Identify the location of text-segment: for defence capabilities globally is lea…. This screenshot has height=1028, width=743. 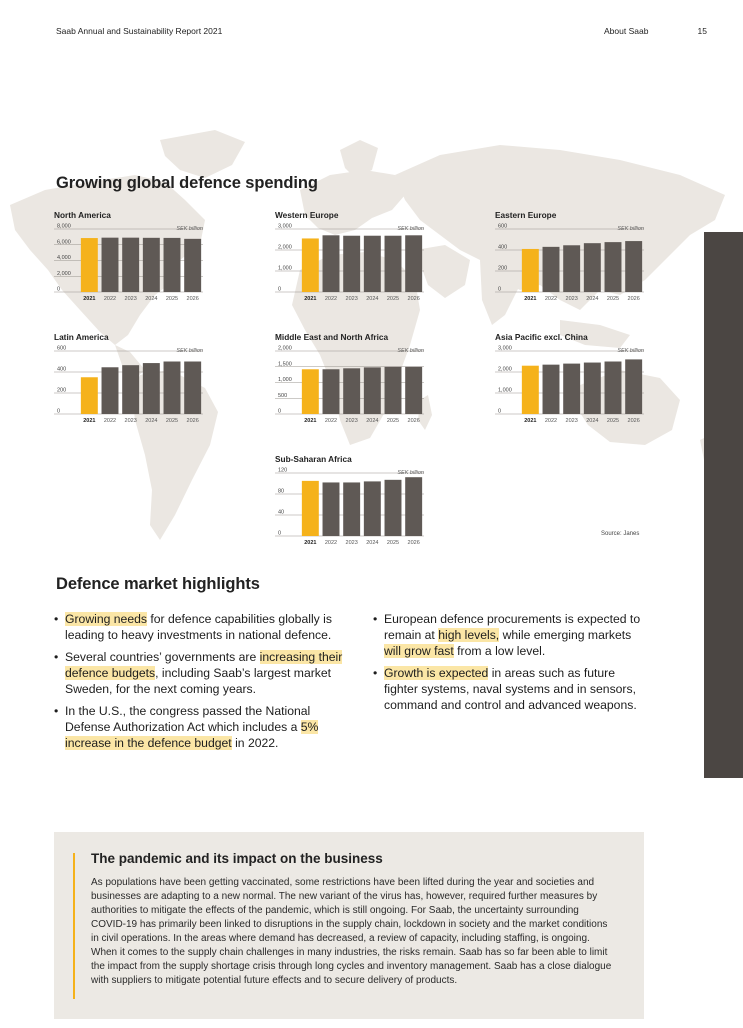
(198, 627).